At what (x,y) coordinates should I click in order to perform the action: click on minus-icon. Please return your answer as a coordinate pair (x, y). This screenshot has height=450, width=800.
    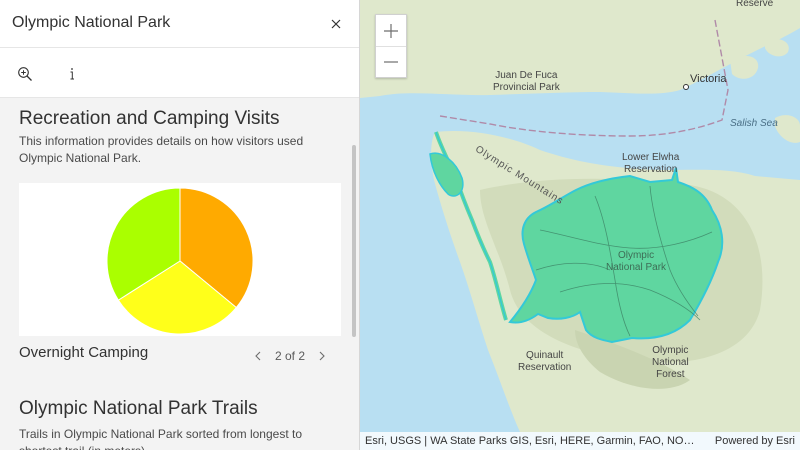
    Looking at the image, I should click on (391, 62).